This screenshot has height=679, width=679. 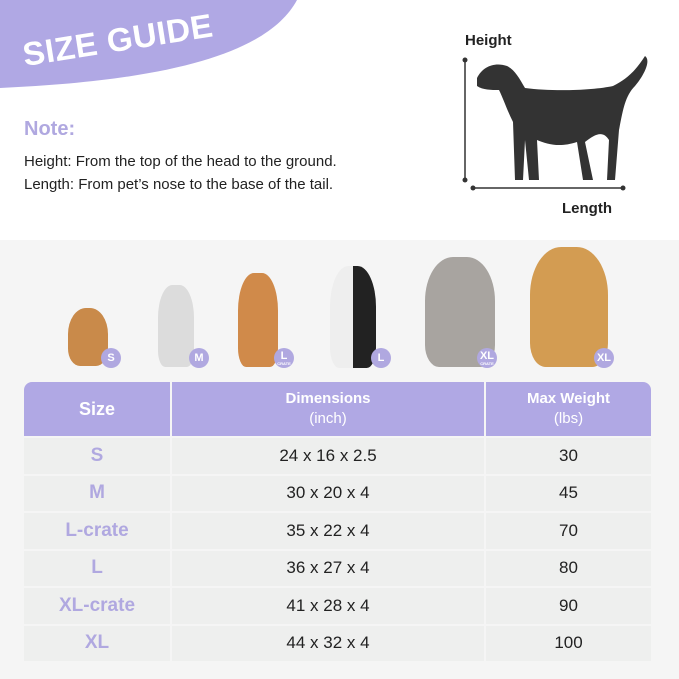 What do you see at coordinates (328, 531) in the screenshot?
I see `cell-dimensions: 35 x 22 x 4` at bounding box center [328, 531].